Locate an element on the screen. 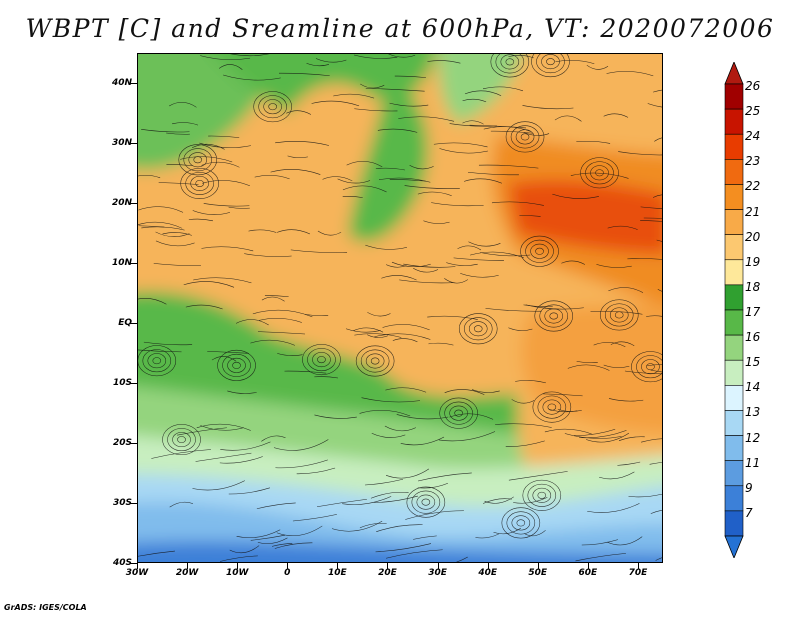  colorbar-label: 9 is located at coordinates (749, 487).